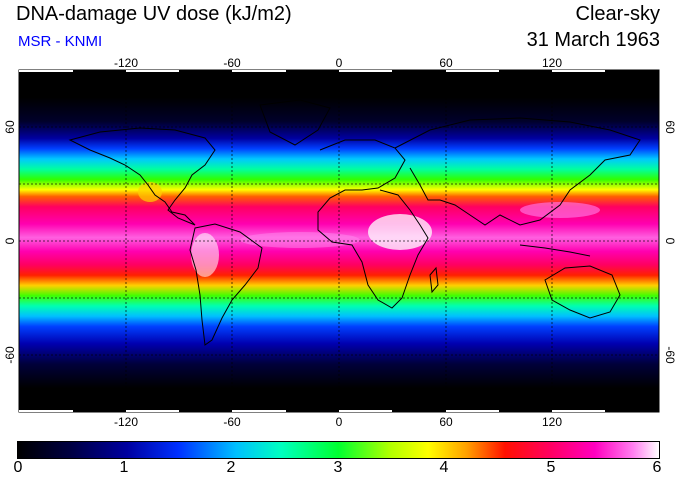 The height and width of the screenshot is (480, 678). I want to click on lat-labels-right: 60 0 -60, so click(670, 242).